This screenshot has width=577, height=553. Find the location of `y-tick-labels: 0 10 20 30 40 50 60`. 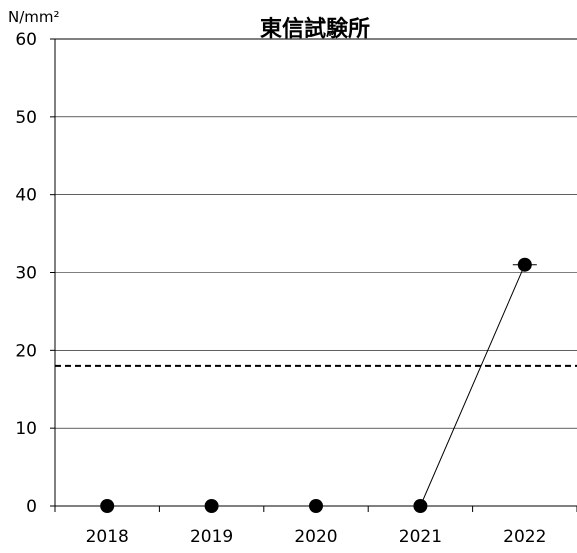

y-tick-labels: 0 10 20 30 40 50 60 is located at coordinates (26, 273).